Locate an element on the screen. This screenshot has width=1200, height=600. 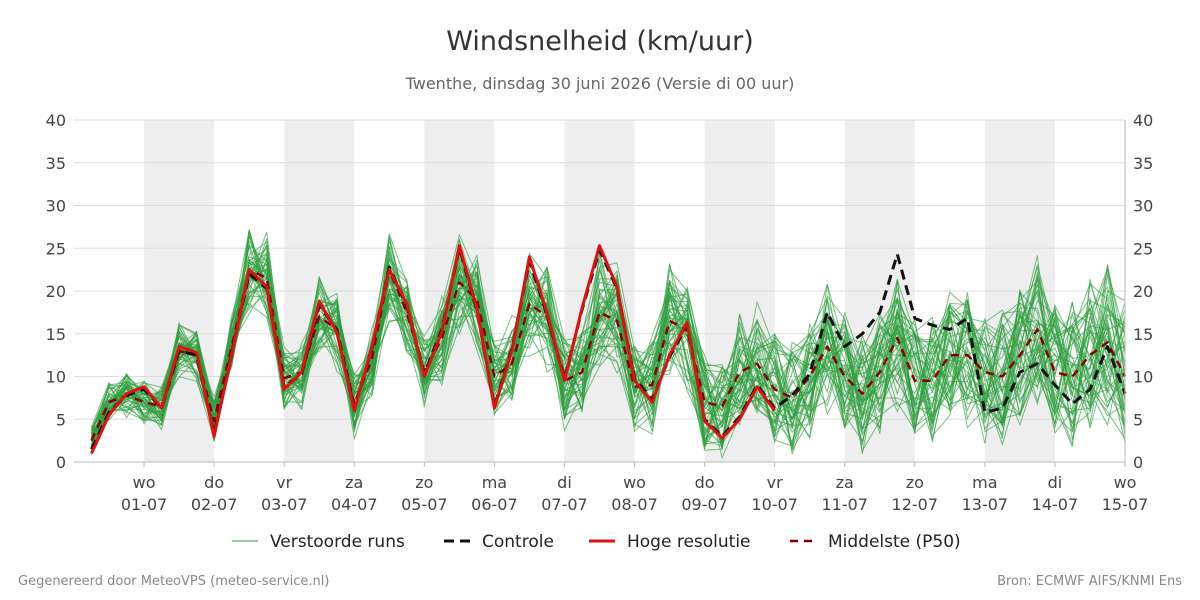
x-tick-date: 14-07 is located at coordinates (1055, 504).